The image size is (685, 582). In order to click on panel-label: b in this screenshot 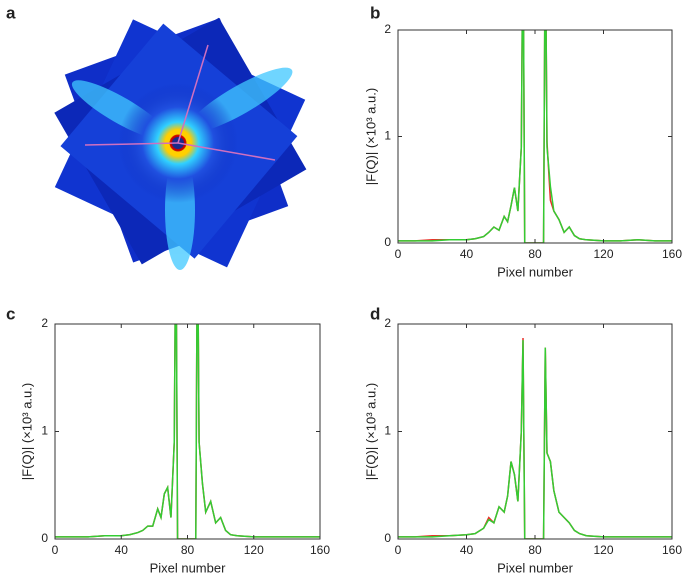, I will do `click(375, 12)`.